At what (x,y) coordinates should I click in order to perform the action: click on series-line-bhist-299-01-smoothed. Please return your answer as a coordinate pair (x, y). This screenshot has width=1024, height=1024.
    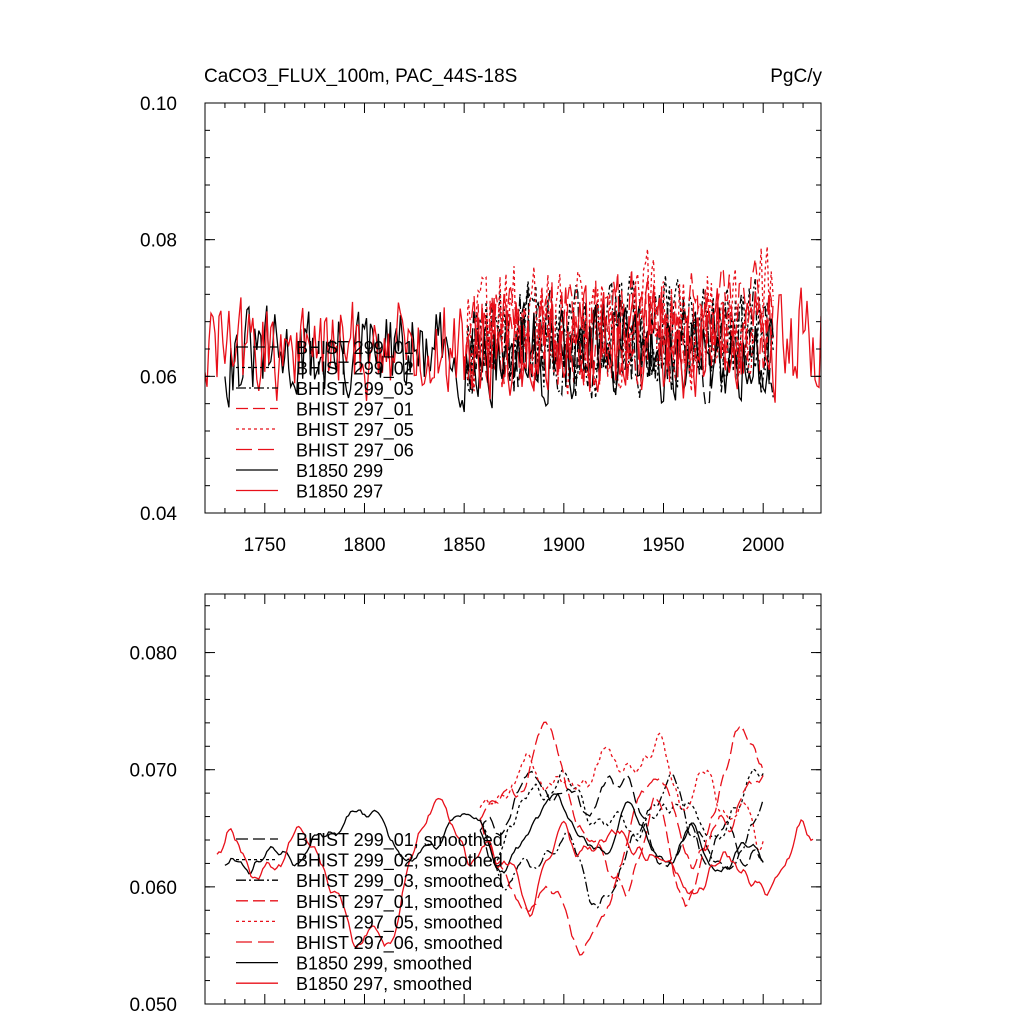
    Looking at the image, I should click on (621, 819).